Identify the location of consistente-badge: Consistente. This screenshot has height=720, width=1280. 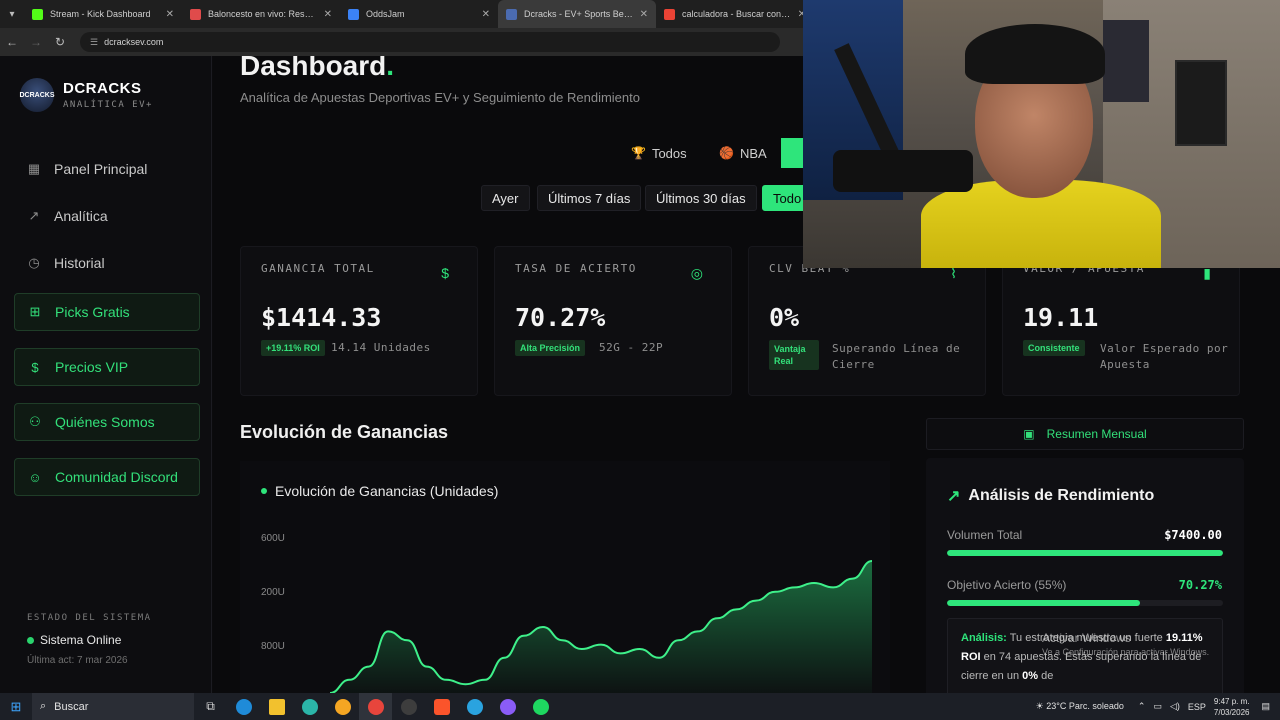
(1054, 348).